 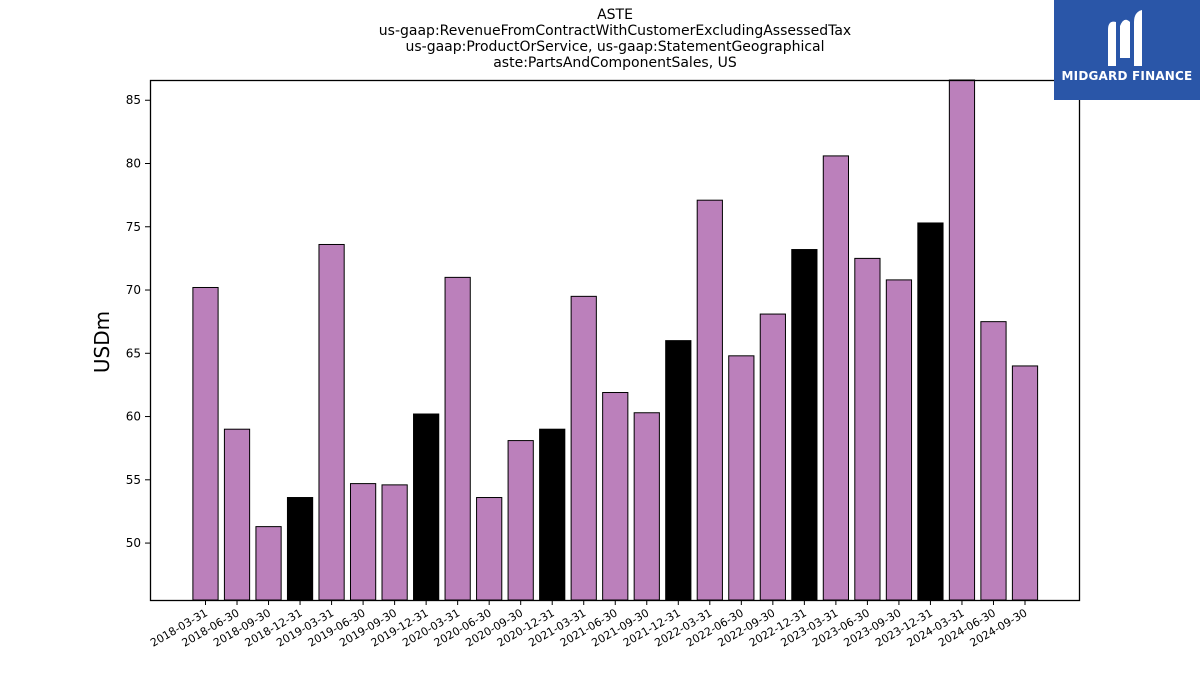 I want to click on y-axis-label: USDm, so click(x=102, y=342).